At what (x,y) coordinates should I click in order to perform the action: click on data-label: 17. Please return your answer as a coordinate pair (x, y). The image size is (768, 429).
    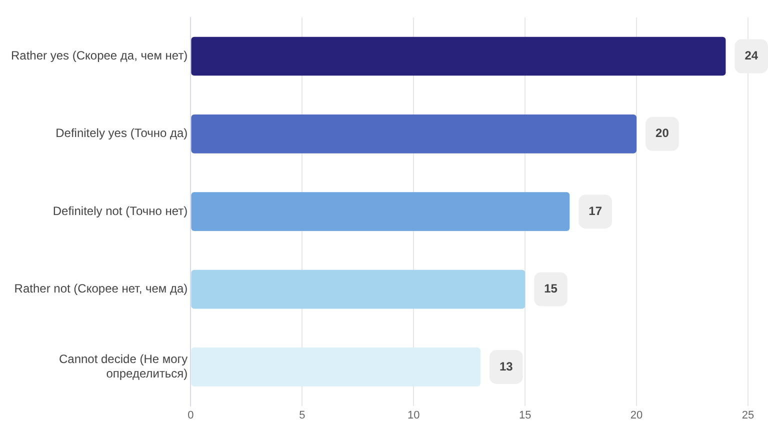
    Looking at the image, I should click on (595, 211).